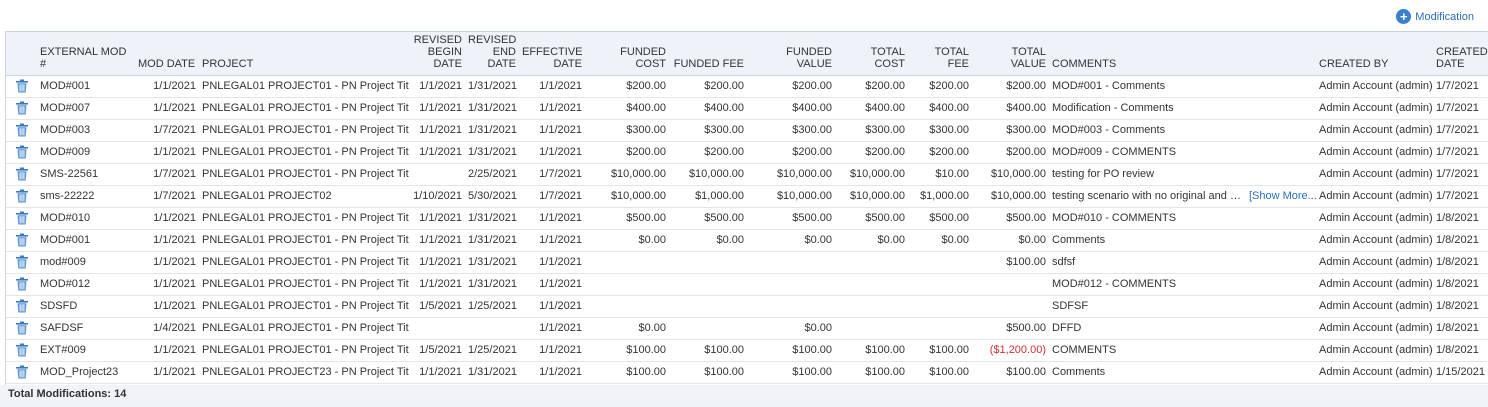 This screenshot has width=1488, height=407. I want to click on col-header-effective-date: EFFECTIVE DATE, so click(552, 54).